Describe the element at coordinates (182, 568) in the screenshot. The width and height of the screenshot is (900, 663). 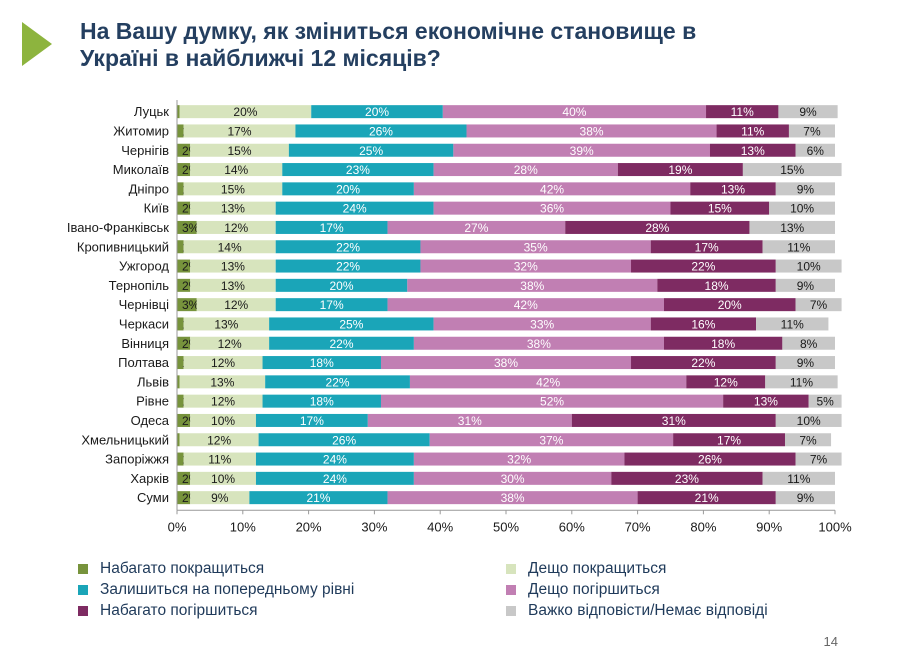
I see `legend-label: Набагато покращиться` at that location.